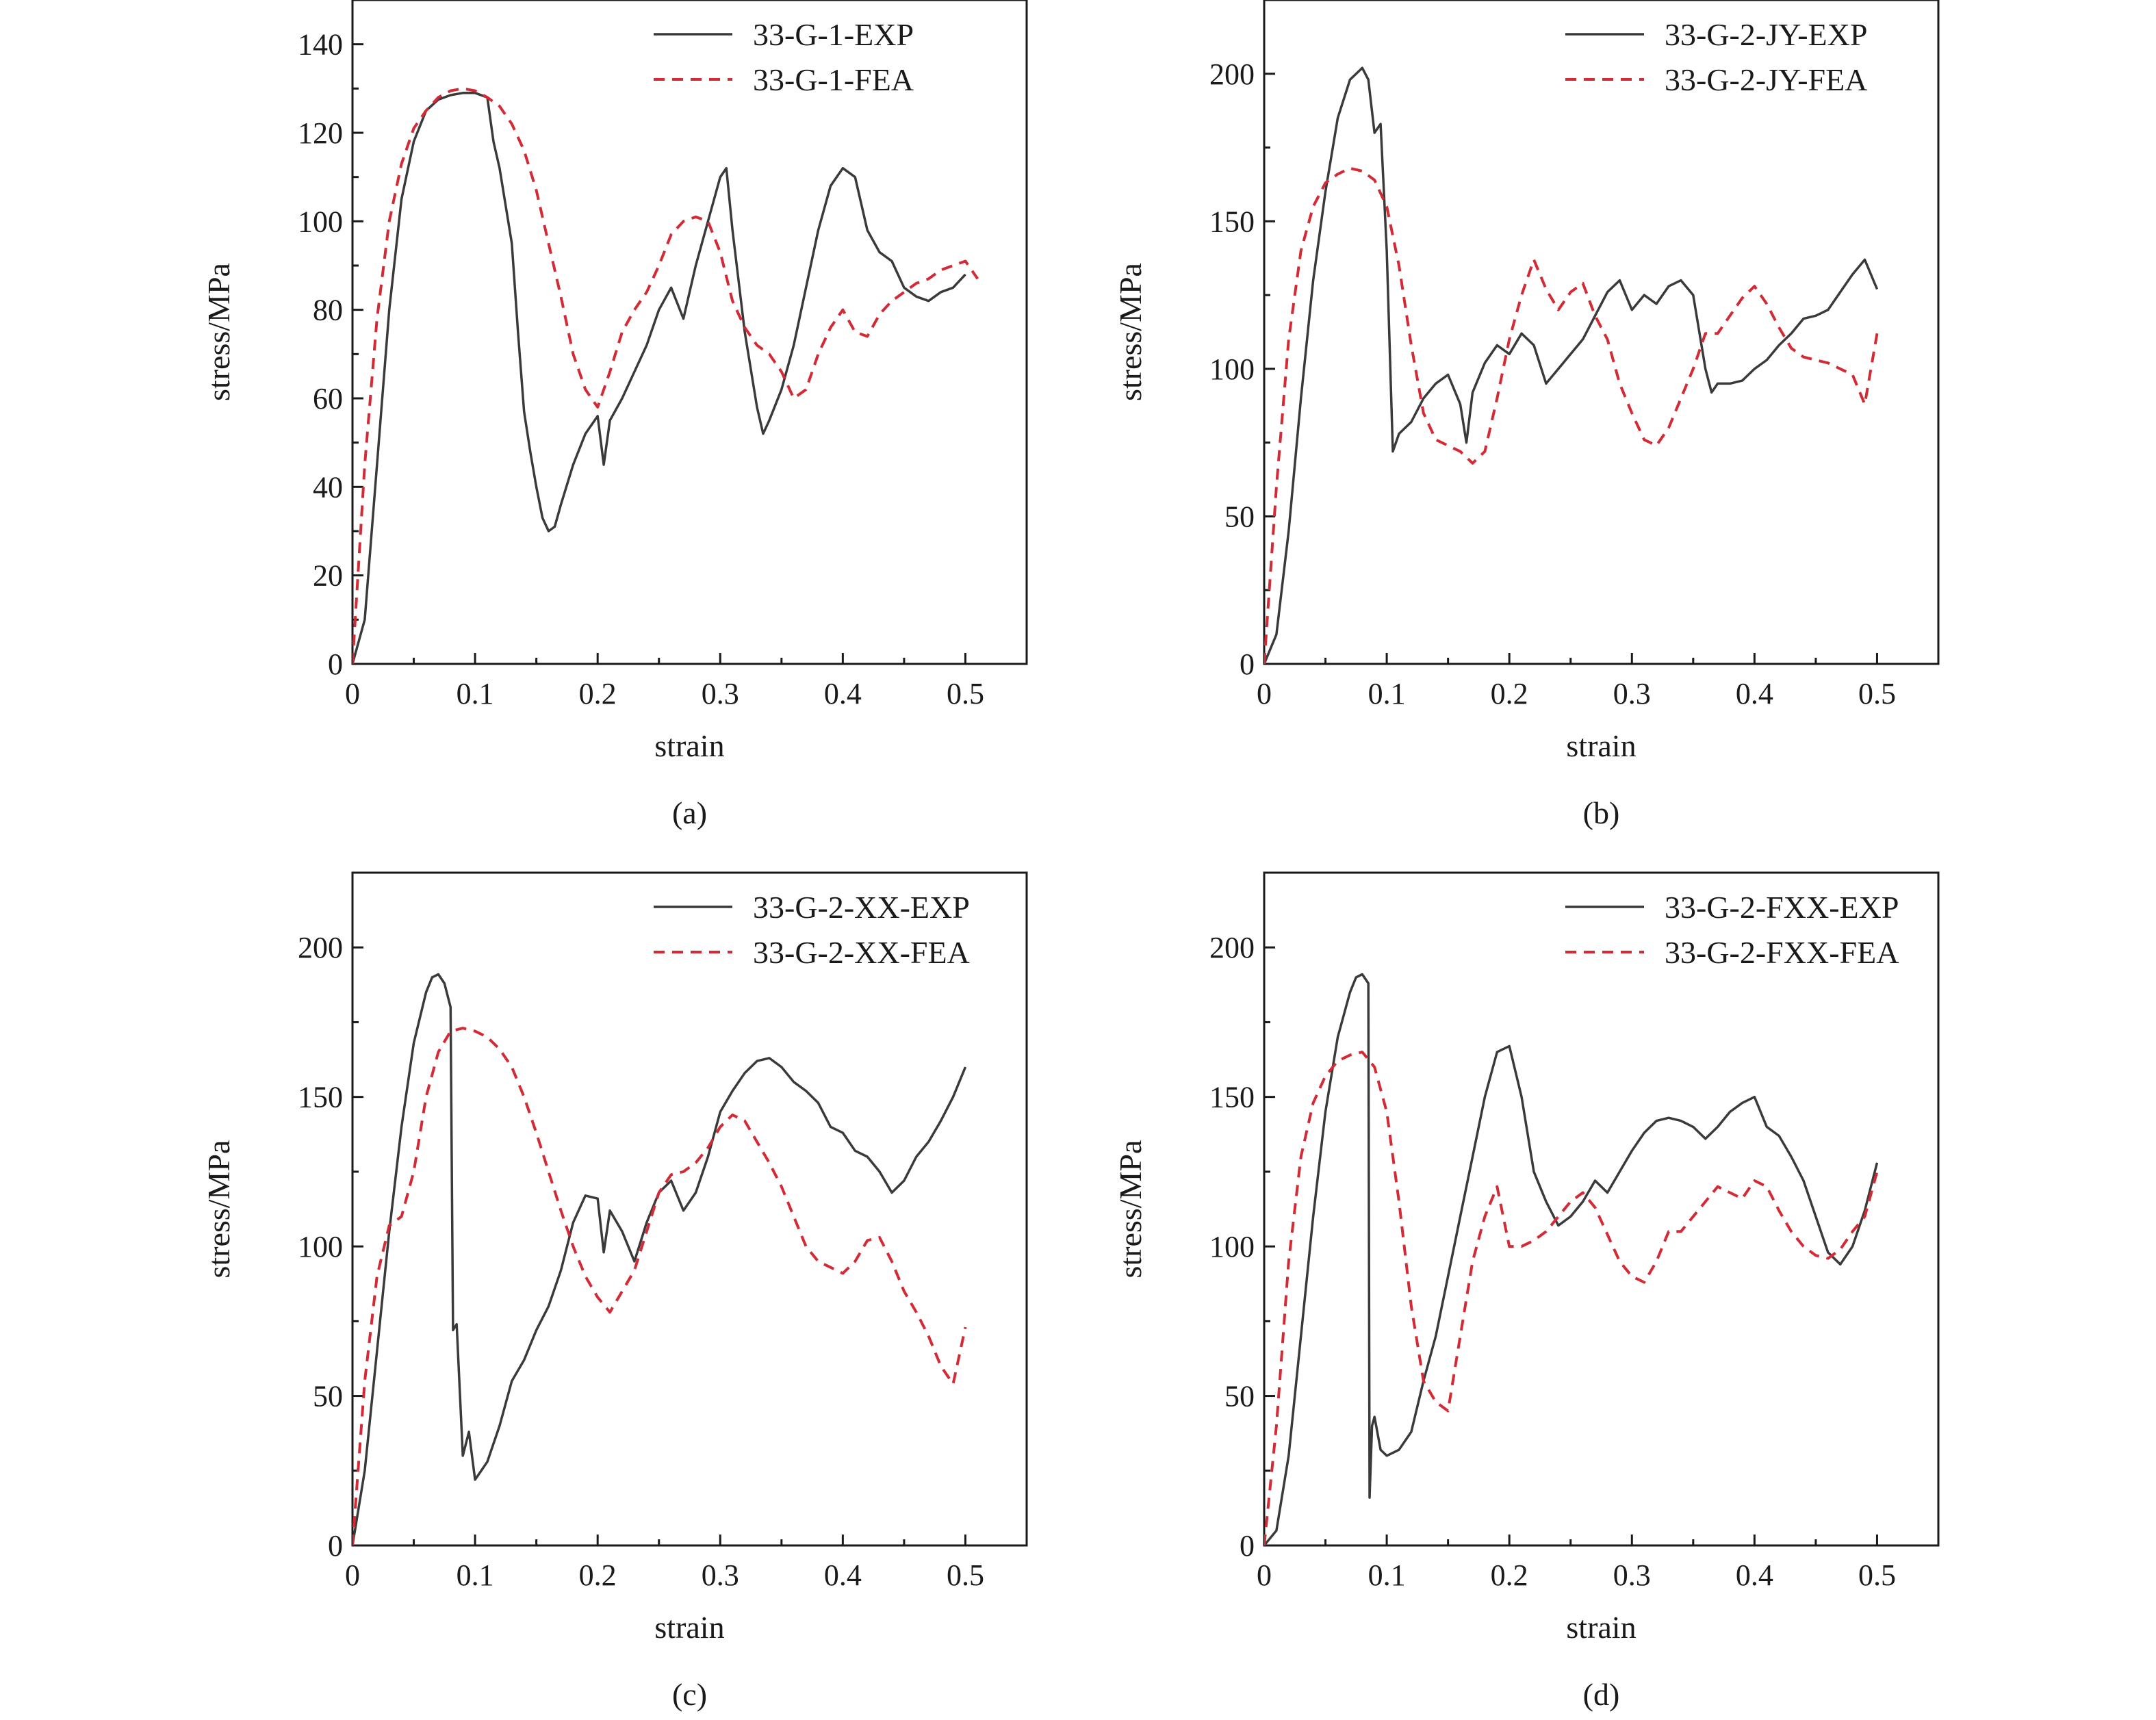  I want to click on legend-label: 33-G-2-JY-EXP, so click(1766, 34).